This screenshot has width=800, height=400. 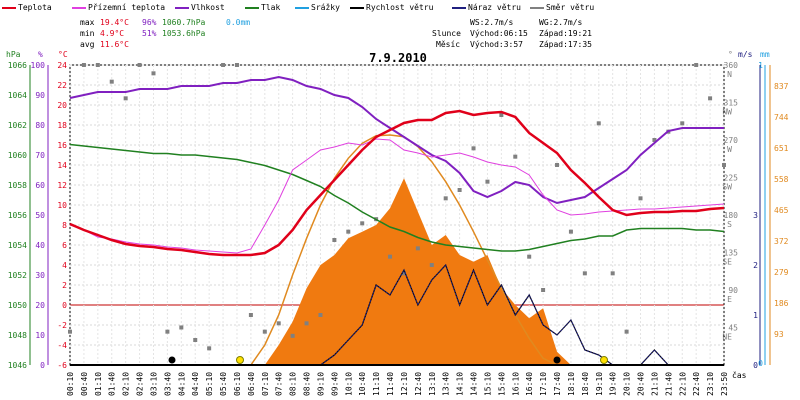 What do you see at coordinates (781, 148) in the screenshot?
I see `tick-label-solar: 651` at bounding box center [781, 148].